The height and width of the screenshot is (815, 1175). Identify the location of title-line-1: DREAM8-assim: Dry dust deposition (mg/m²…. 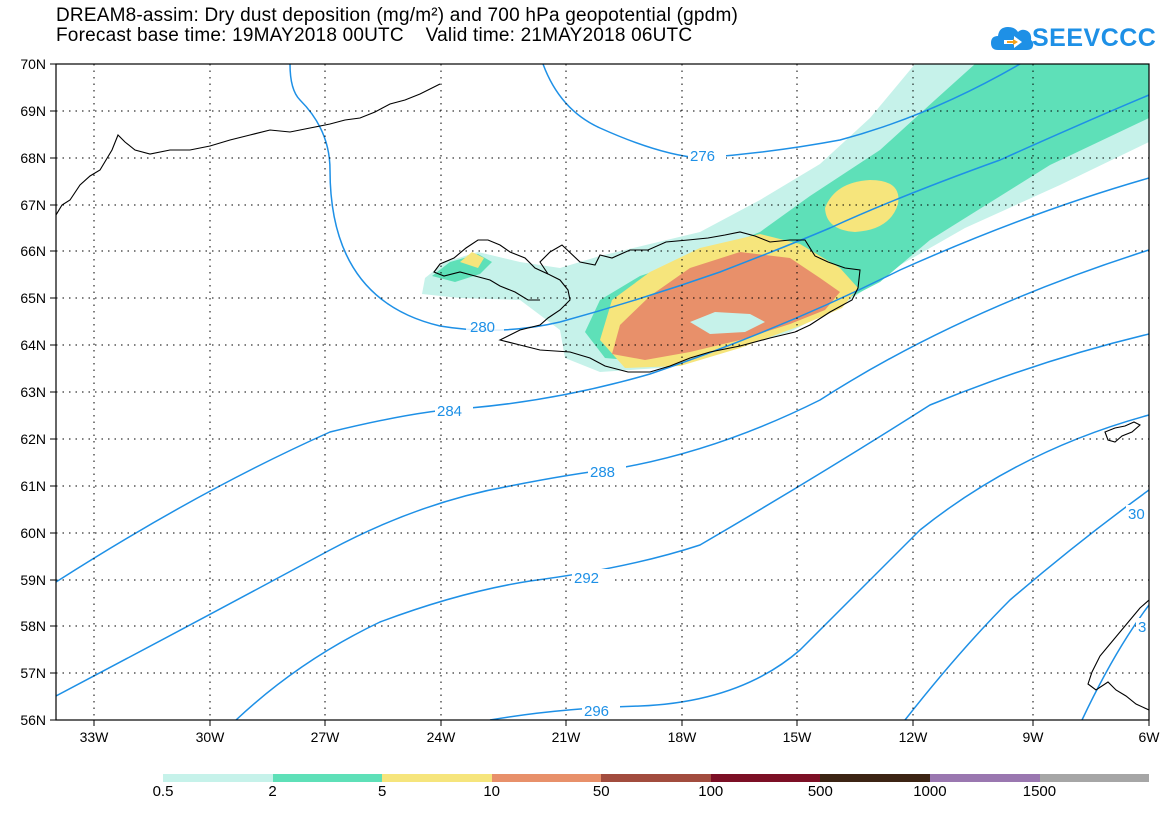
(397, 15).